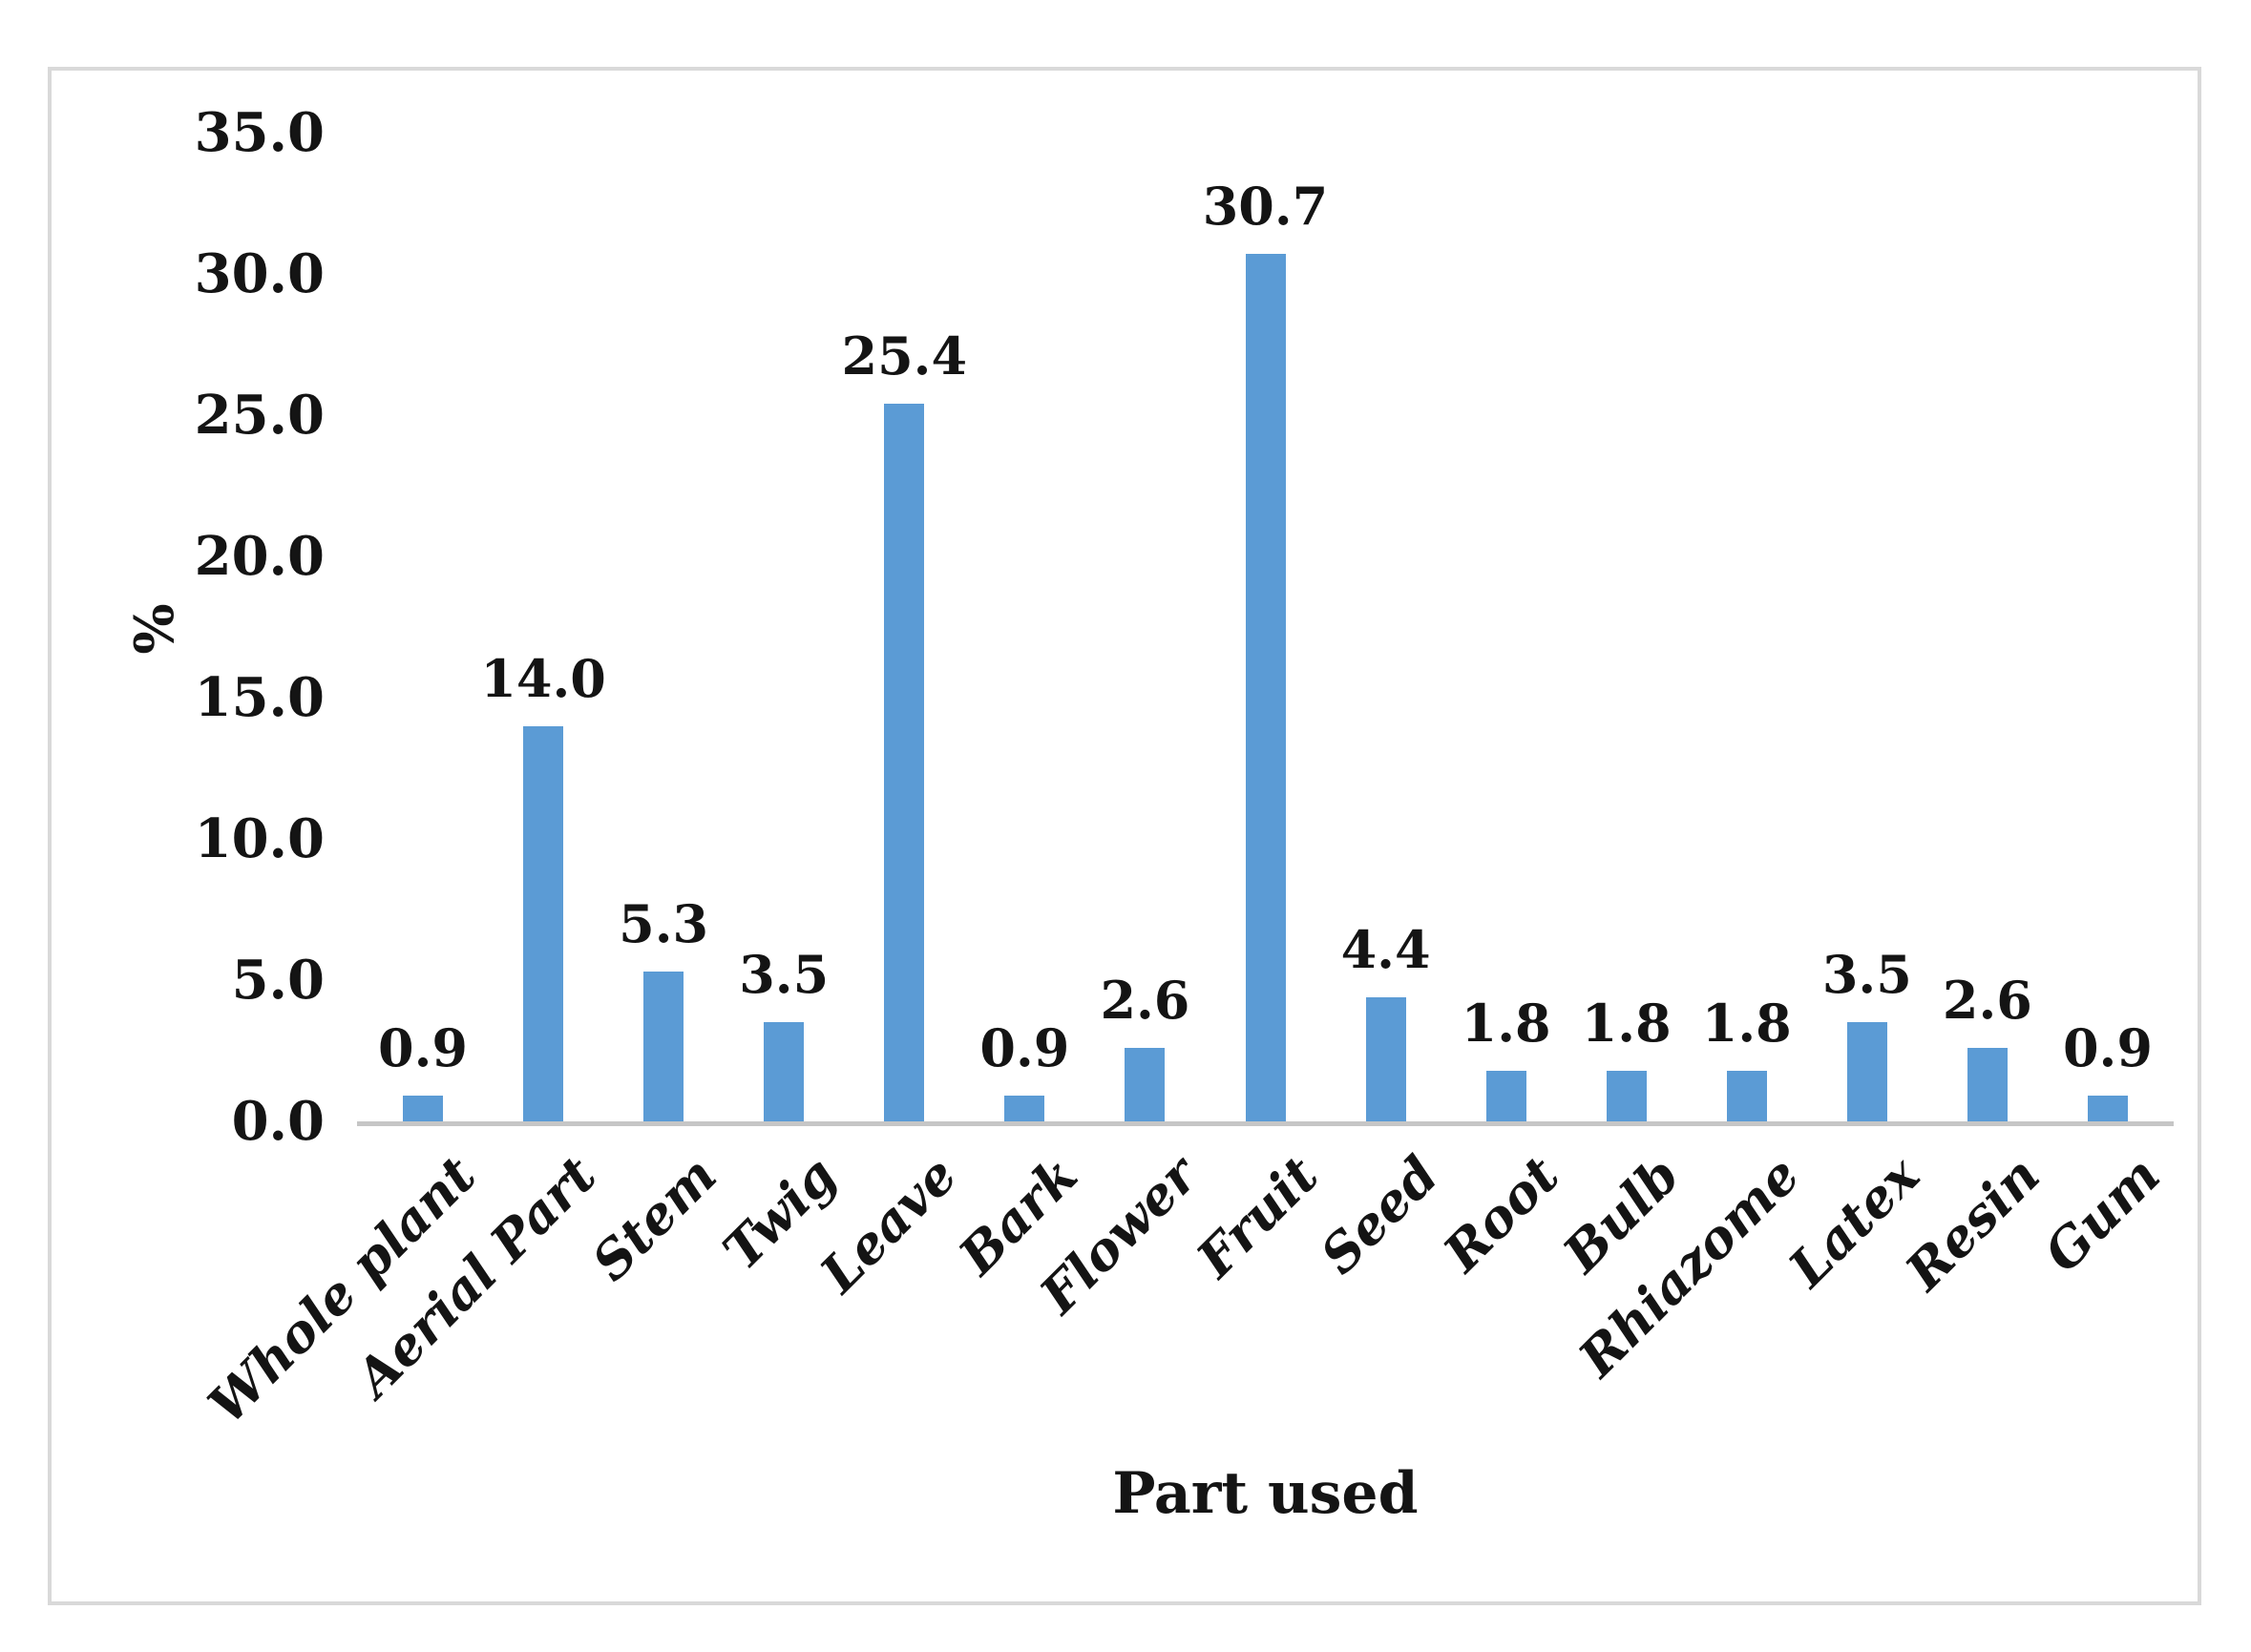 The image size is (2251, 1652). What do you see at coordinates (278, 1121) in the screenshot?
I see `y-tick-label: 0.0` at bounding box center [278, 1121].